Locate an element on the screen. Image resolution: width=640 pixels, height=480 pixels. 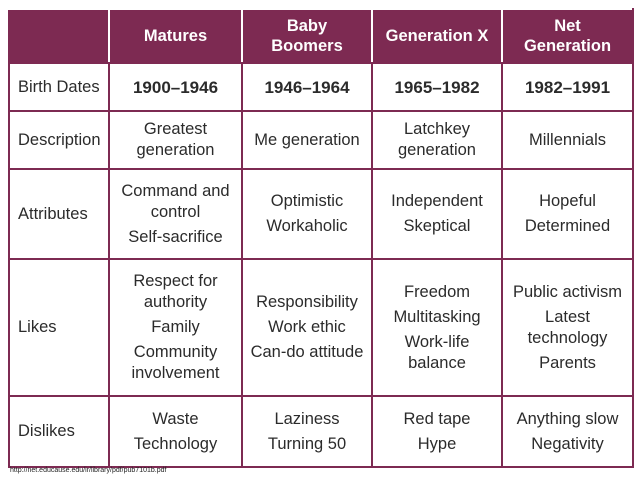
cell: Latchkey generation is located at coordinates (437, 140).